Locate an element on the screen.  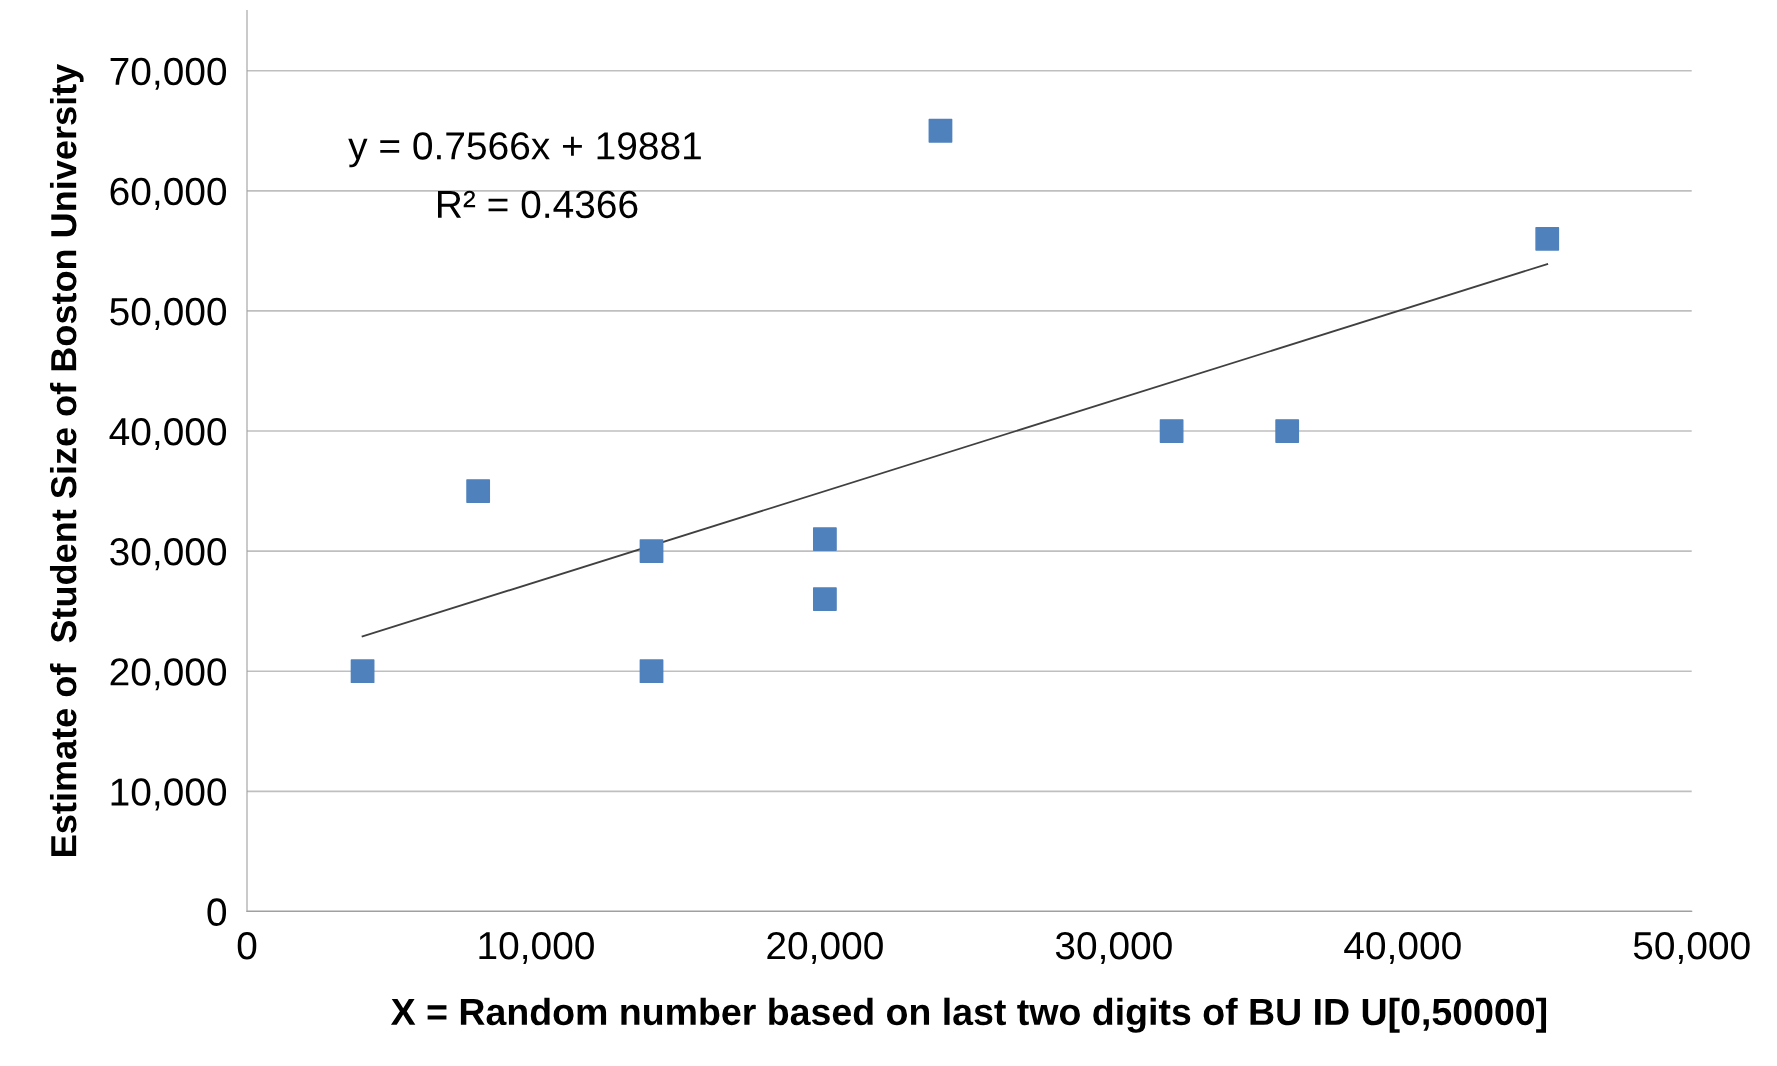
y-tick-label: 20,000 is located at coordinates (168, 674).